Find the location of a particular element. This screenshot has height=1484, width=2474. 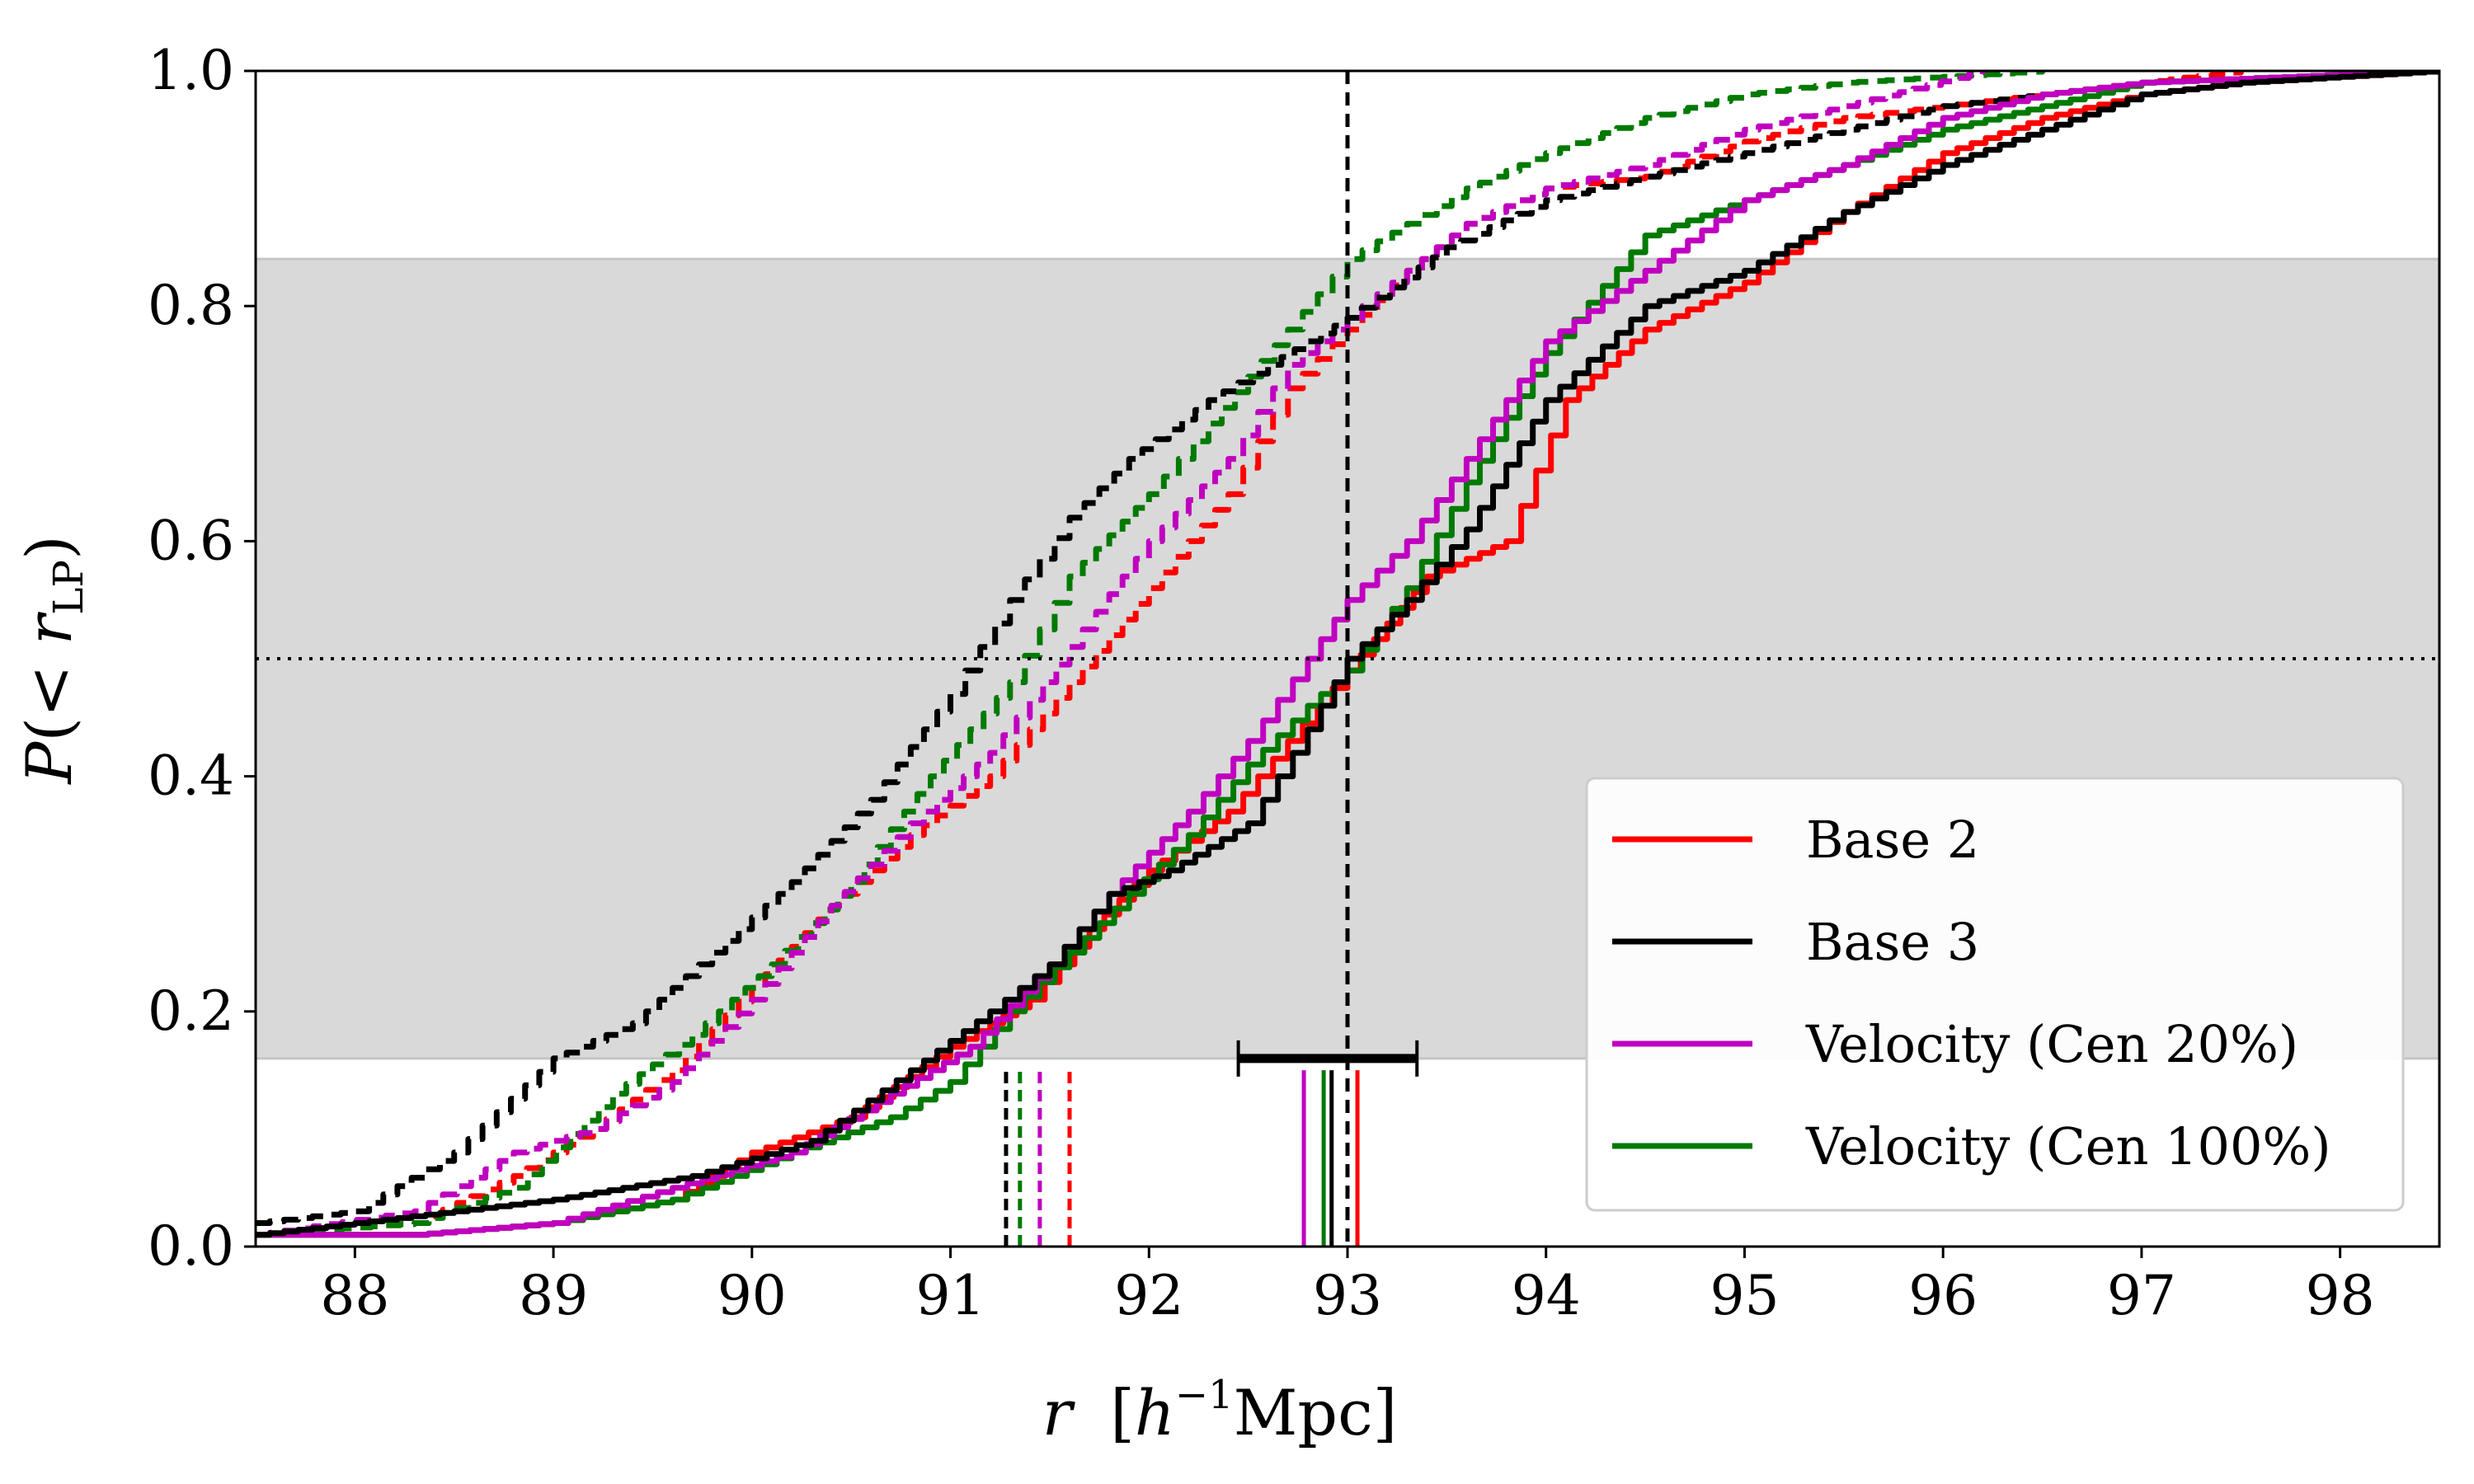

x-tick-label: 93 is located at coordinates (1347, 1295).